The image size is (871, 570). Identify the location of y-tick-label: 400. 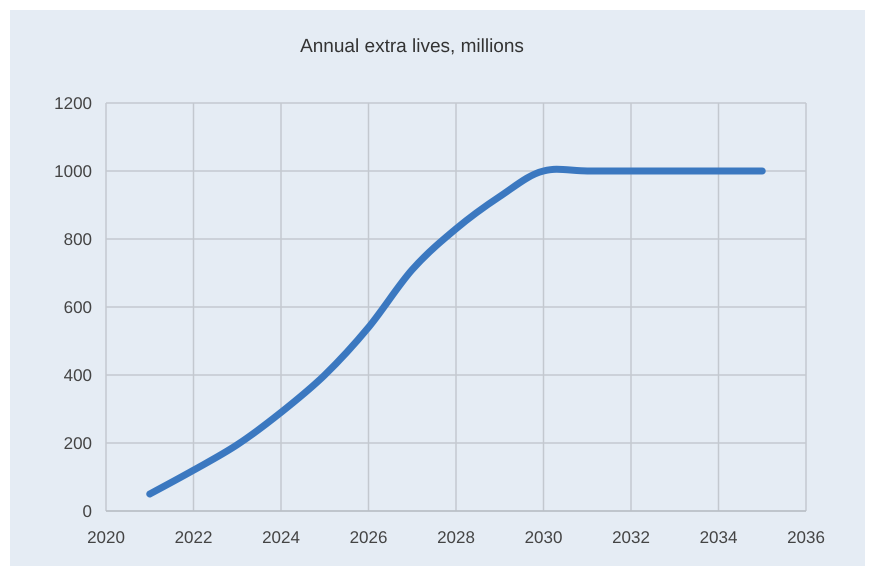
(78, 375).